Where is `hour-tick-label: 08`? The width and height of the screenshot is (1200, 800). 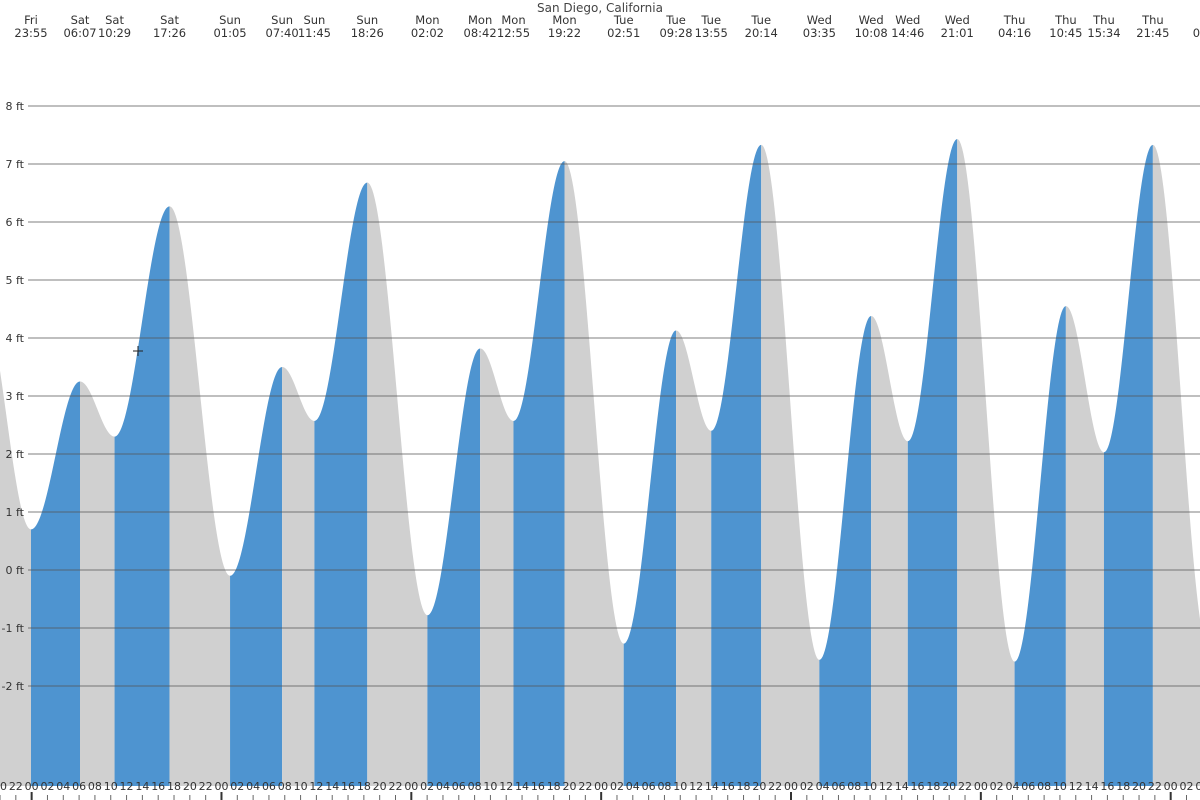 hour-tick-label: 08 is located at coordinates (664, 786).